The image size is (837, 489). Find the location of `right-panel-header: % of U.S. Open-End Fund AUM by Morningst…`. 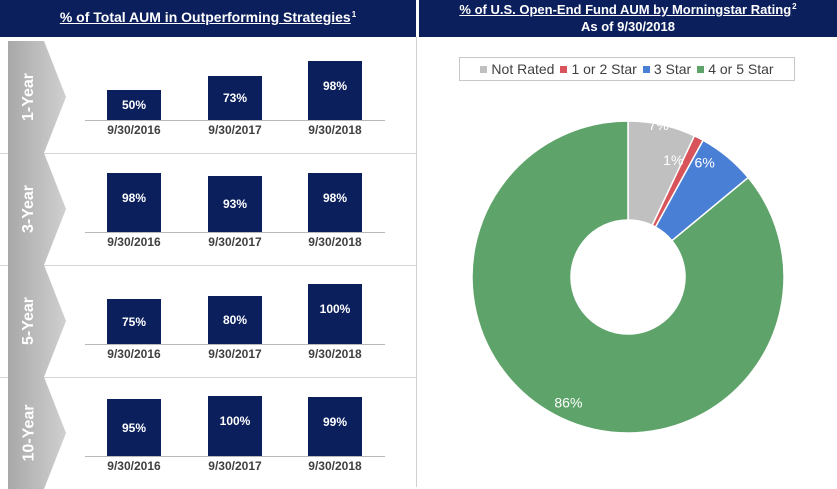

right-panel-header: % of U.S. Open-End Fund AUM by Morningst… is located at coordinates (628, 18).